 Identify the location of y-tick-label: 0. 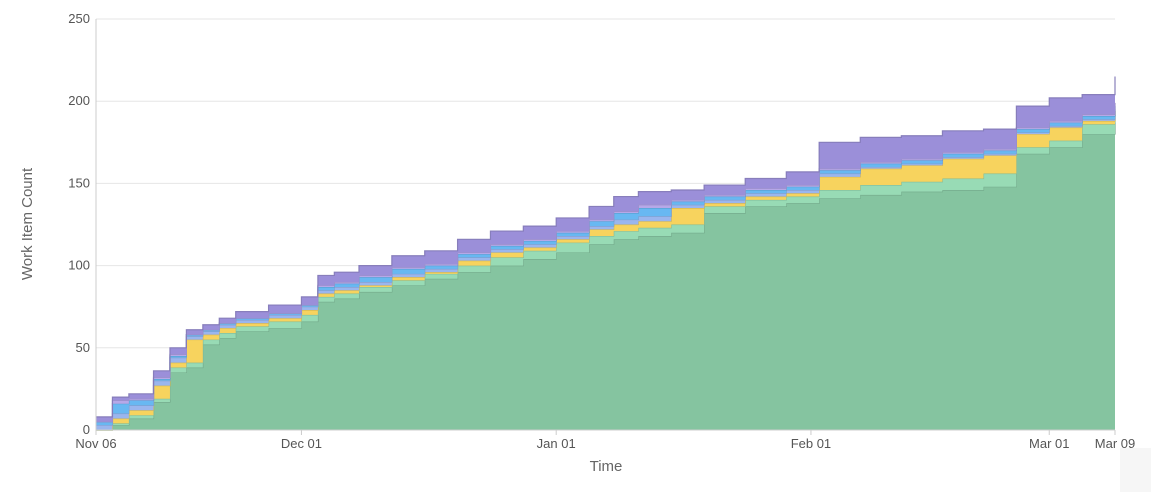
(86, 429).